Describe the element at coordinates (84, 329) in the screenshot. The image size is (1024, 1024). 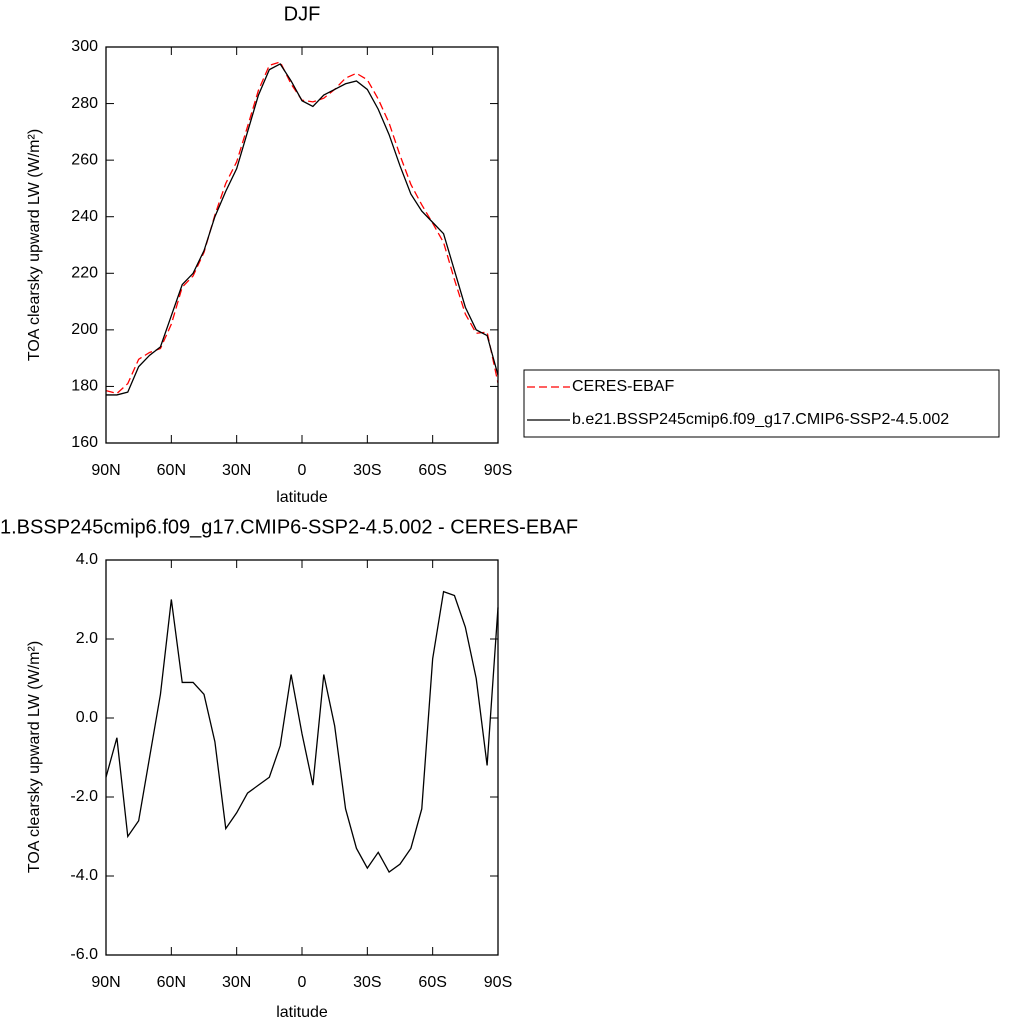
I see `y-tick-label: 200` at that location.